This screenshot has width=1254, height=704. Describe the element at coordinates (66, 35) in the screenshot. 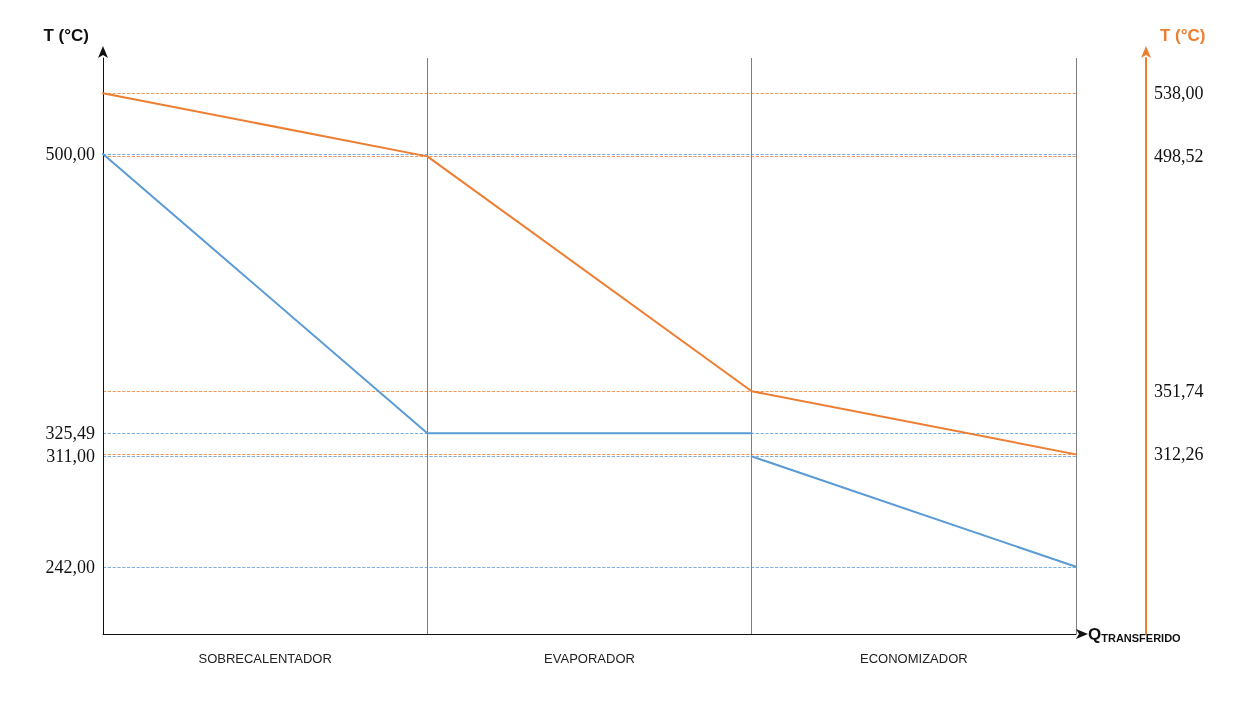

I see `y-axis-title: T (°C)` at that location.